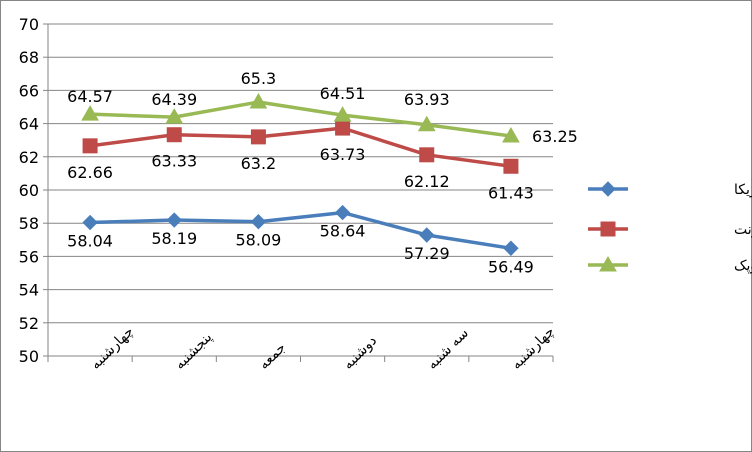 The height and width of the screenshot is (452, 752). I want to click on y-tick-label: 70, so click(29, 24).